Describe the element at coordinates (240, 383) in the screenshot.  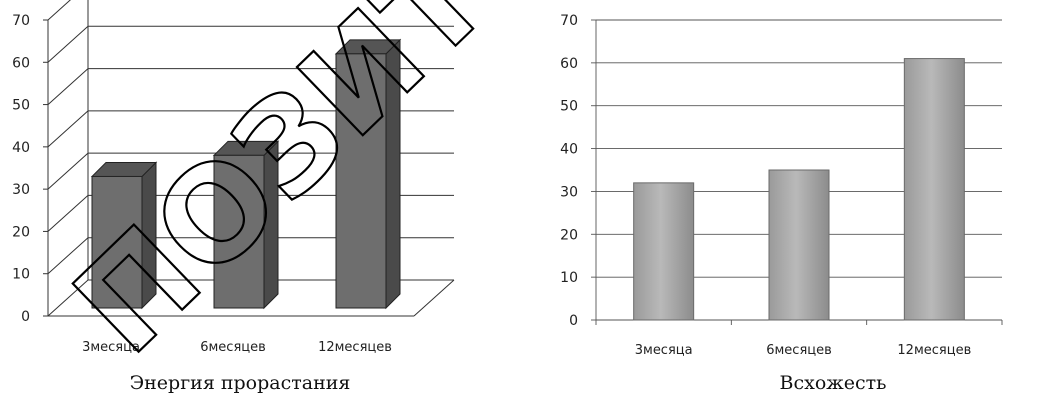
I see `chart1-title: Энергия прорастания` at that location.